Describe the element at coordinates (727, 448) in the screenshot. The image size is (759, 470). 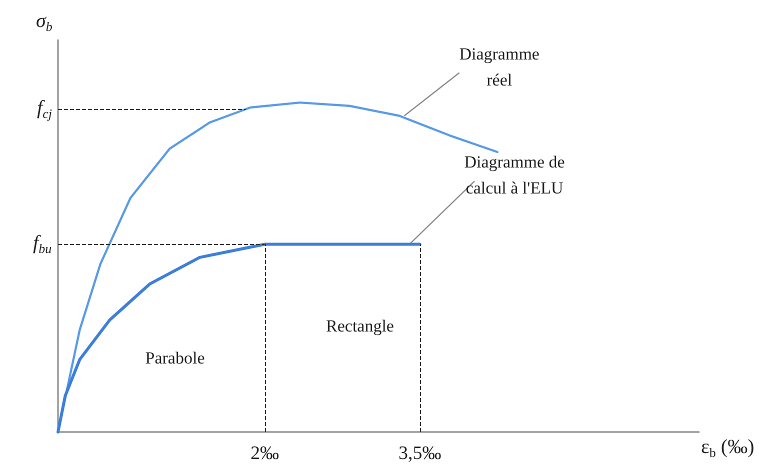
I see `x-axis-title: ε$_{b}$ (‰)` at that location.